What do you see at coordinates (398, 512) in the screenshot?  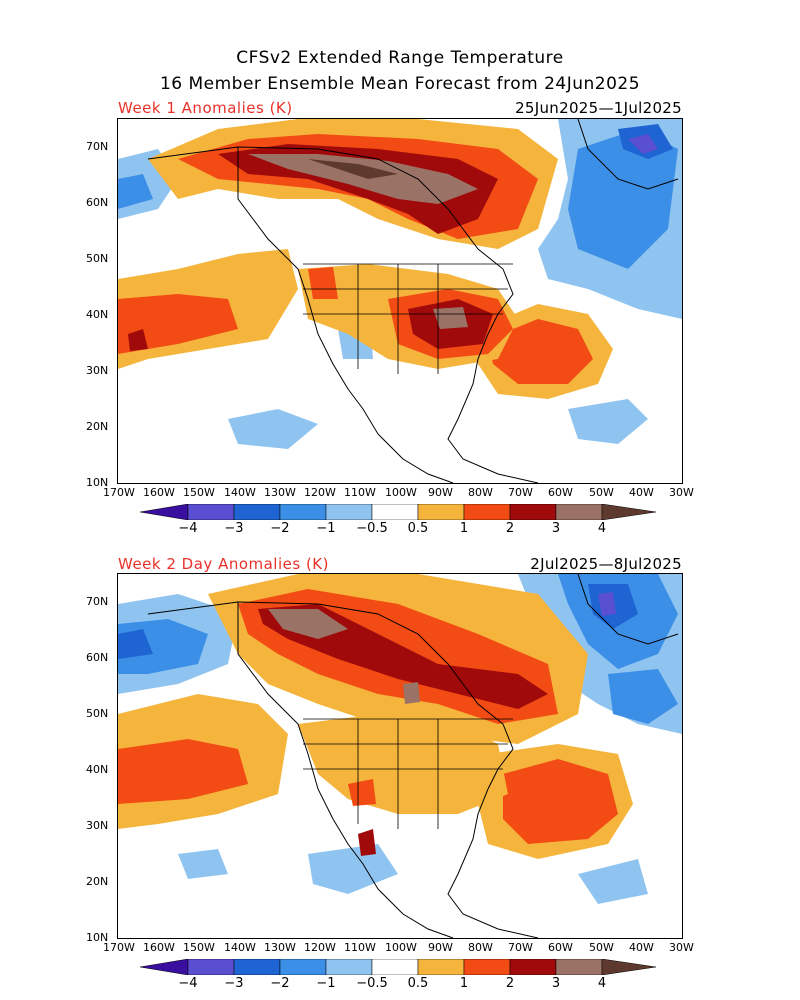 I see `panel1-colorbar` at bounding box center [398, 512].